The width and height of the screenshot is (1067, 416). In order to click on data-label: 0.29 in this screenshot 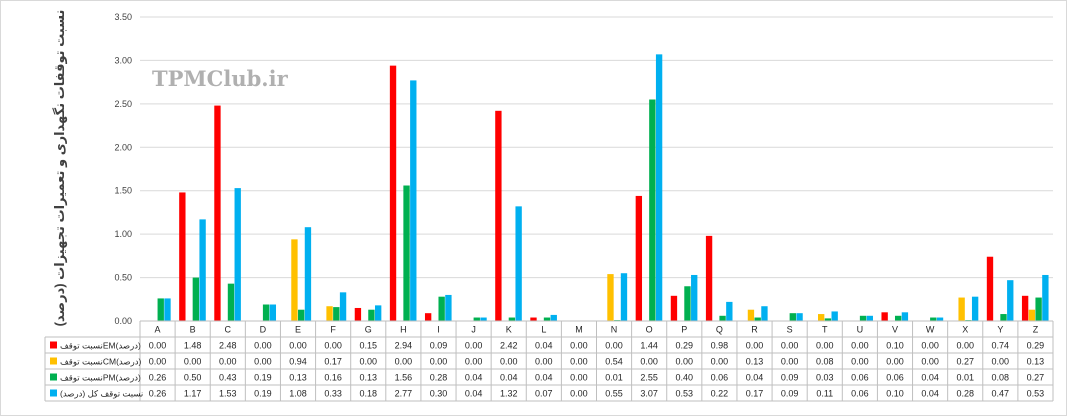, I will do `click(685, 346)`.